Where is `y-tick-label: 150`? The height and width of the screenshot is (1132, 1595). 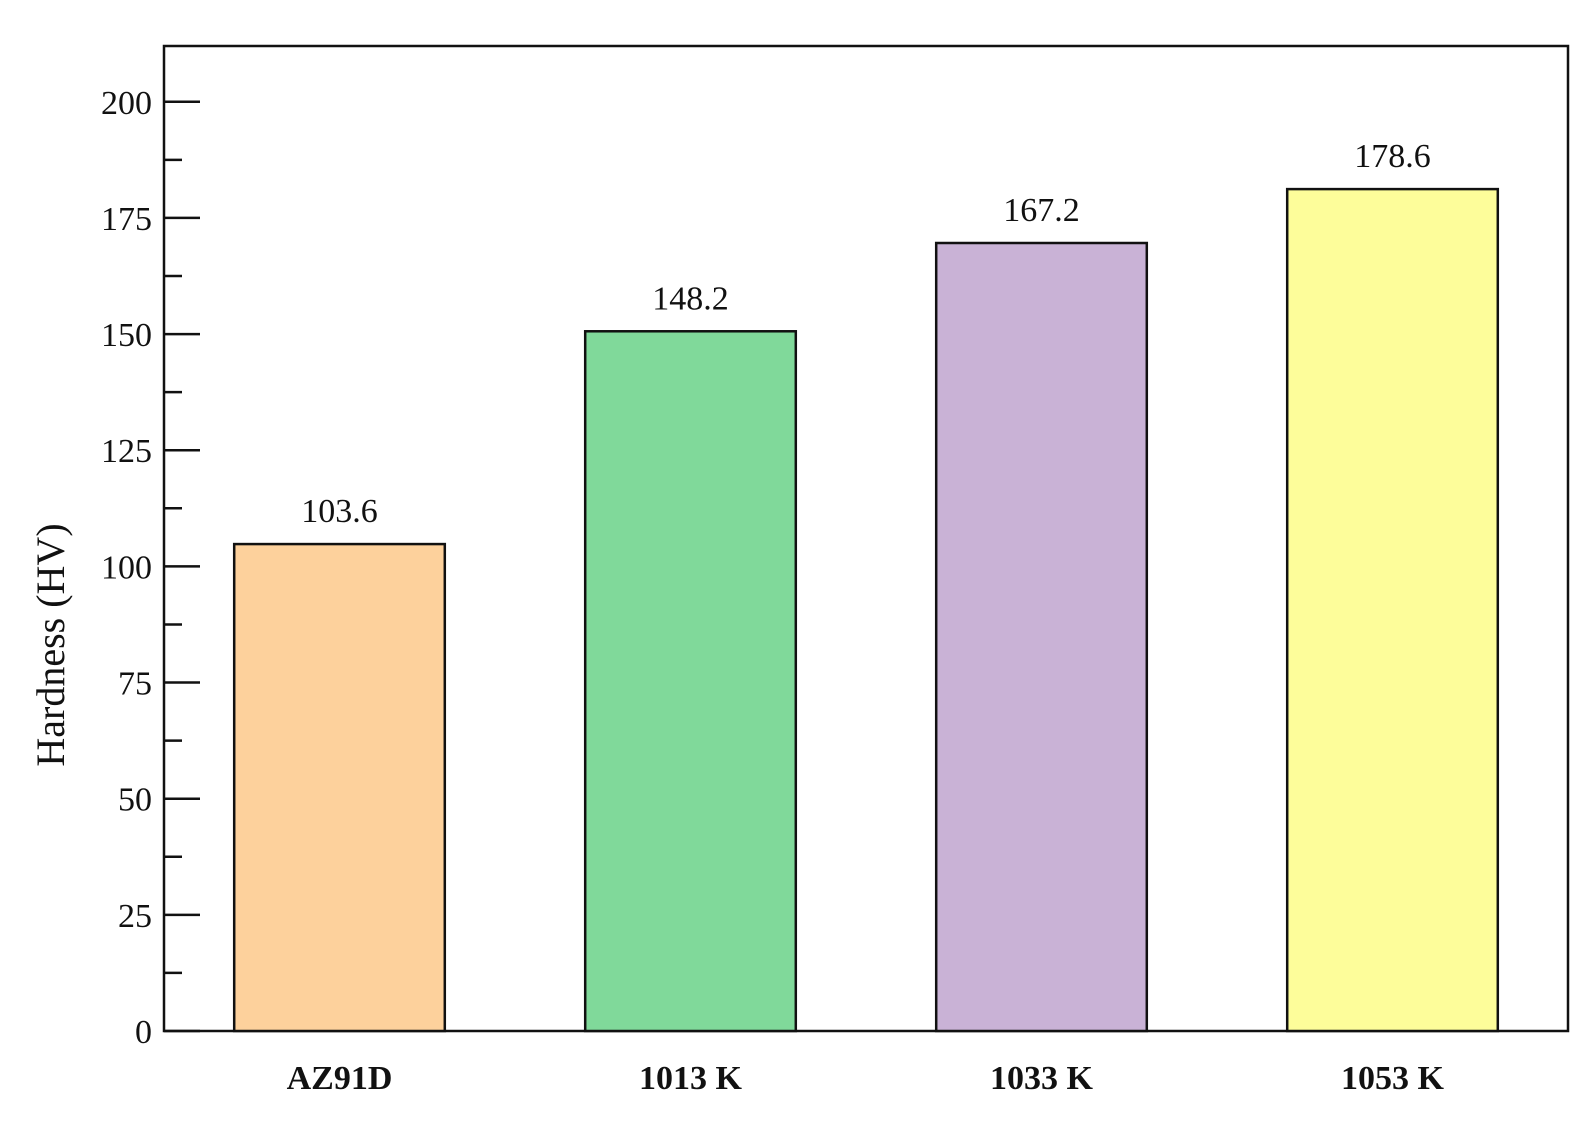
y-tick-label: 150 is located at coordinates (126, 335).